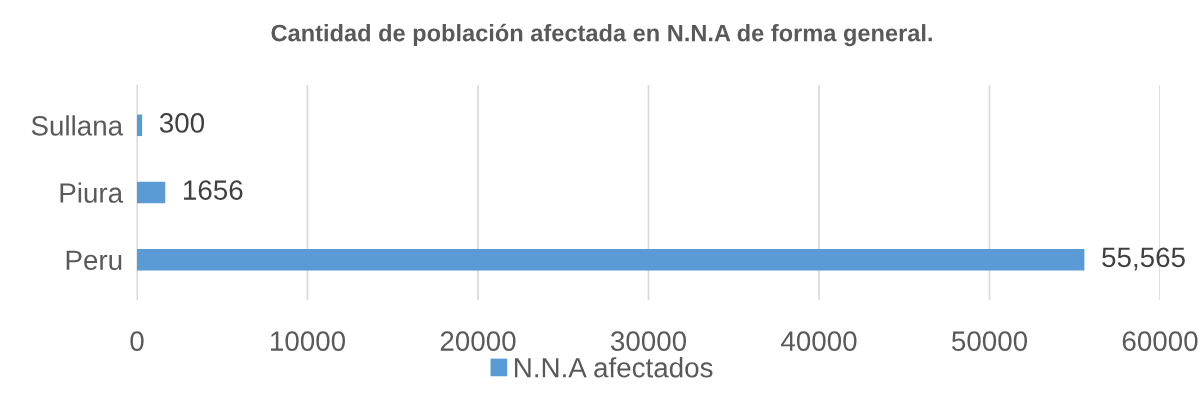 The image size is (1204, 408). What do you see at coordinates (989, 341) in the screenshot?
I see `x-tick-label: 50000` at bounding box center [989, 341].